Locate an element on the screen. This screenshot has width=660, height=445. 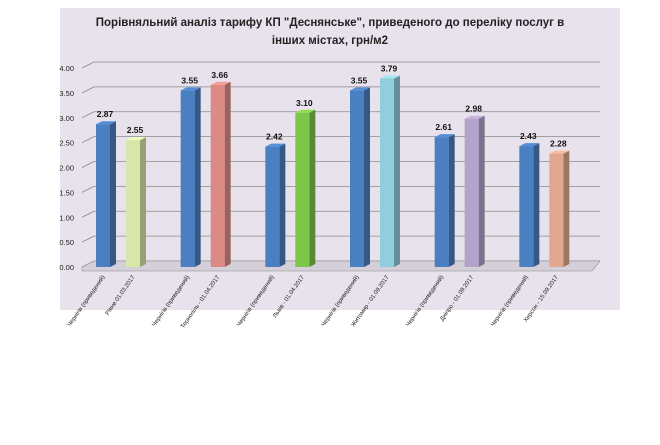
data-label: 2.98 is located at coordinates (473, 109).